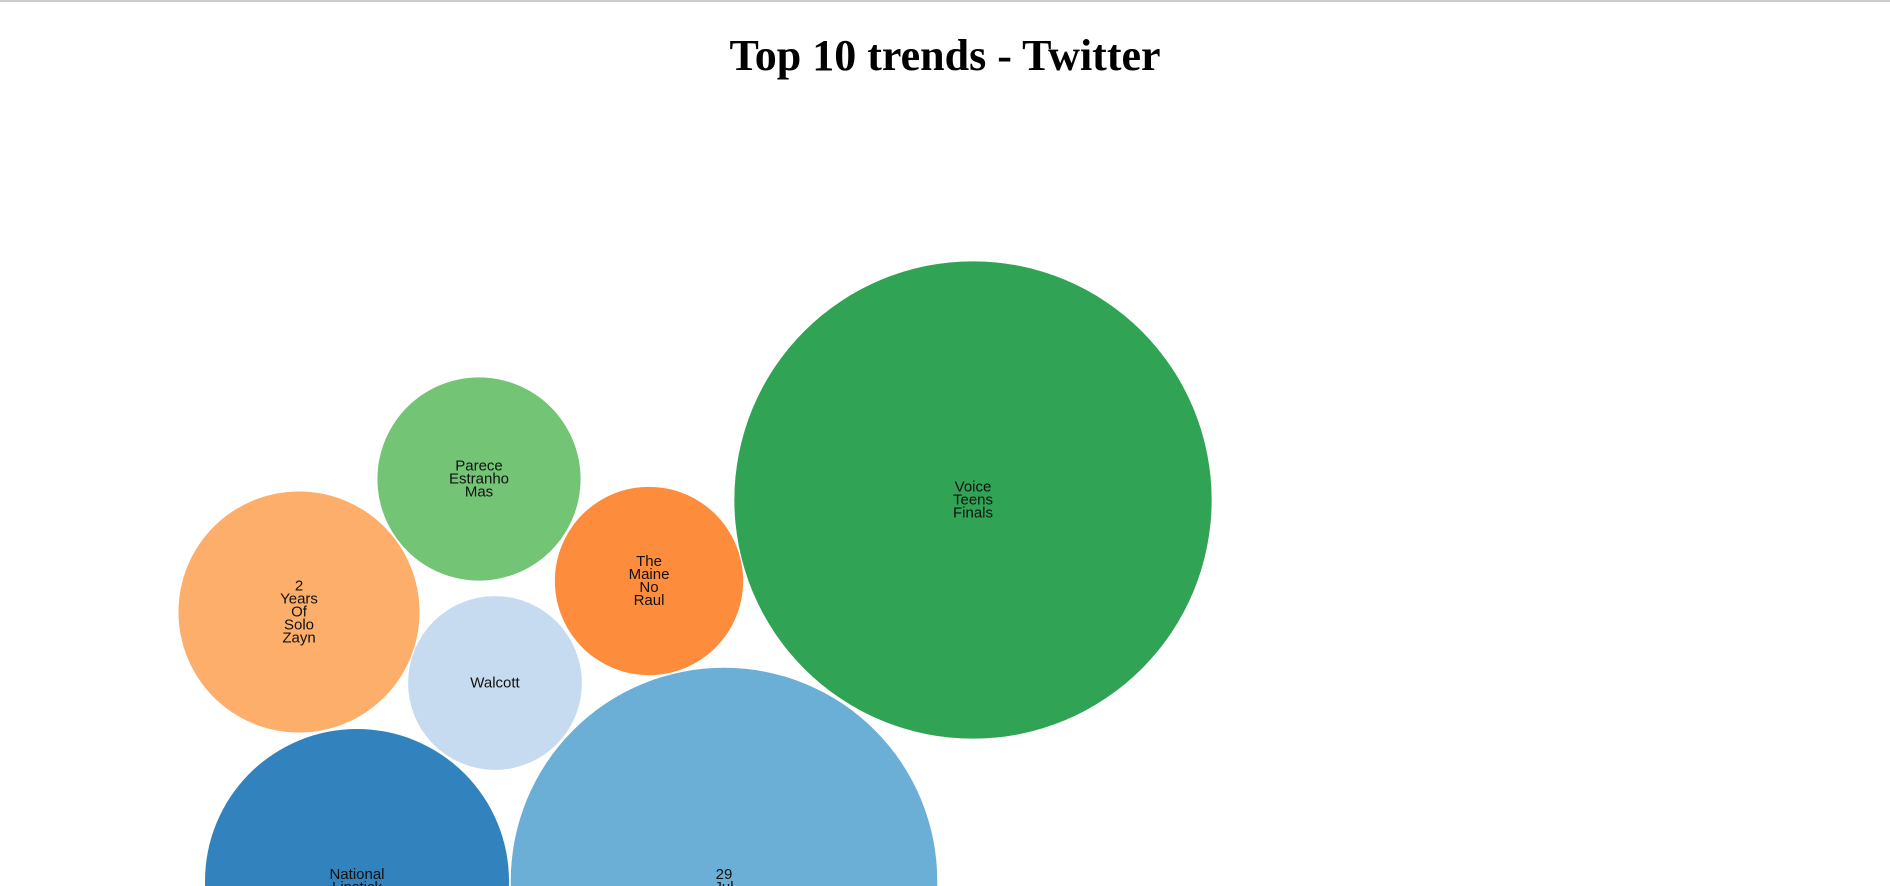  Describe the element at coordinates (357, 876) in the screenshot. I see `bubble-label: National Lipstick` at that location.